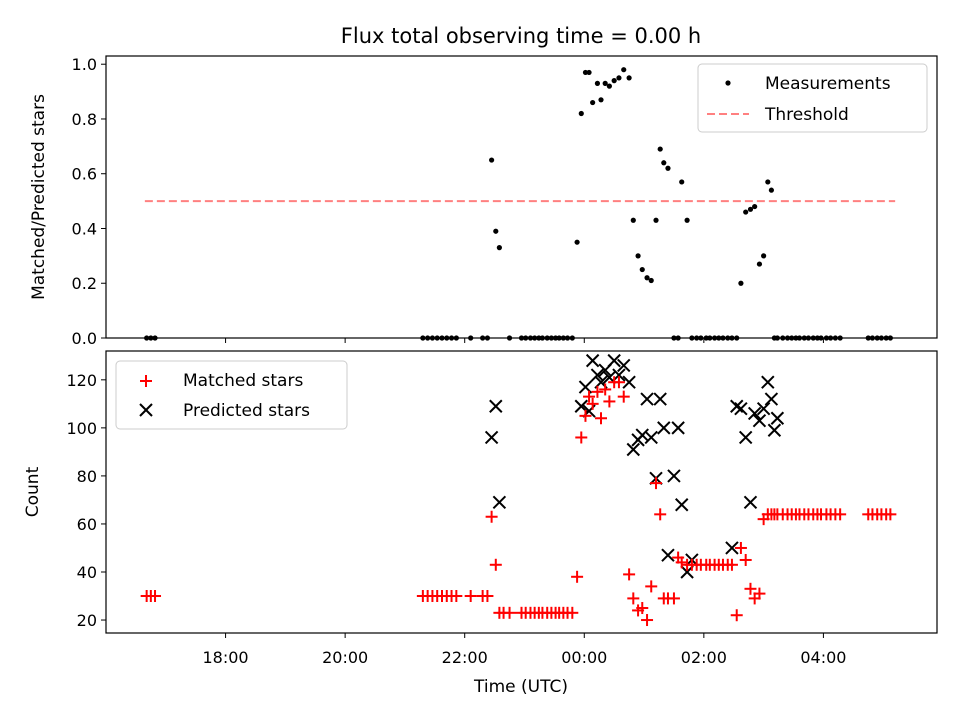  Describe the element at coordinates (806, 115) in the screenshot. I see `legend-threshold-label: Threshold` at that location.